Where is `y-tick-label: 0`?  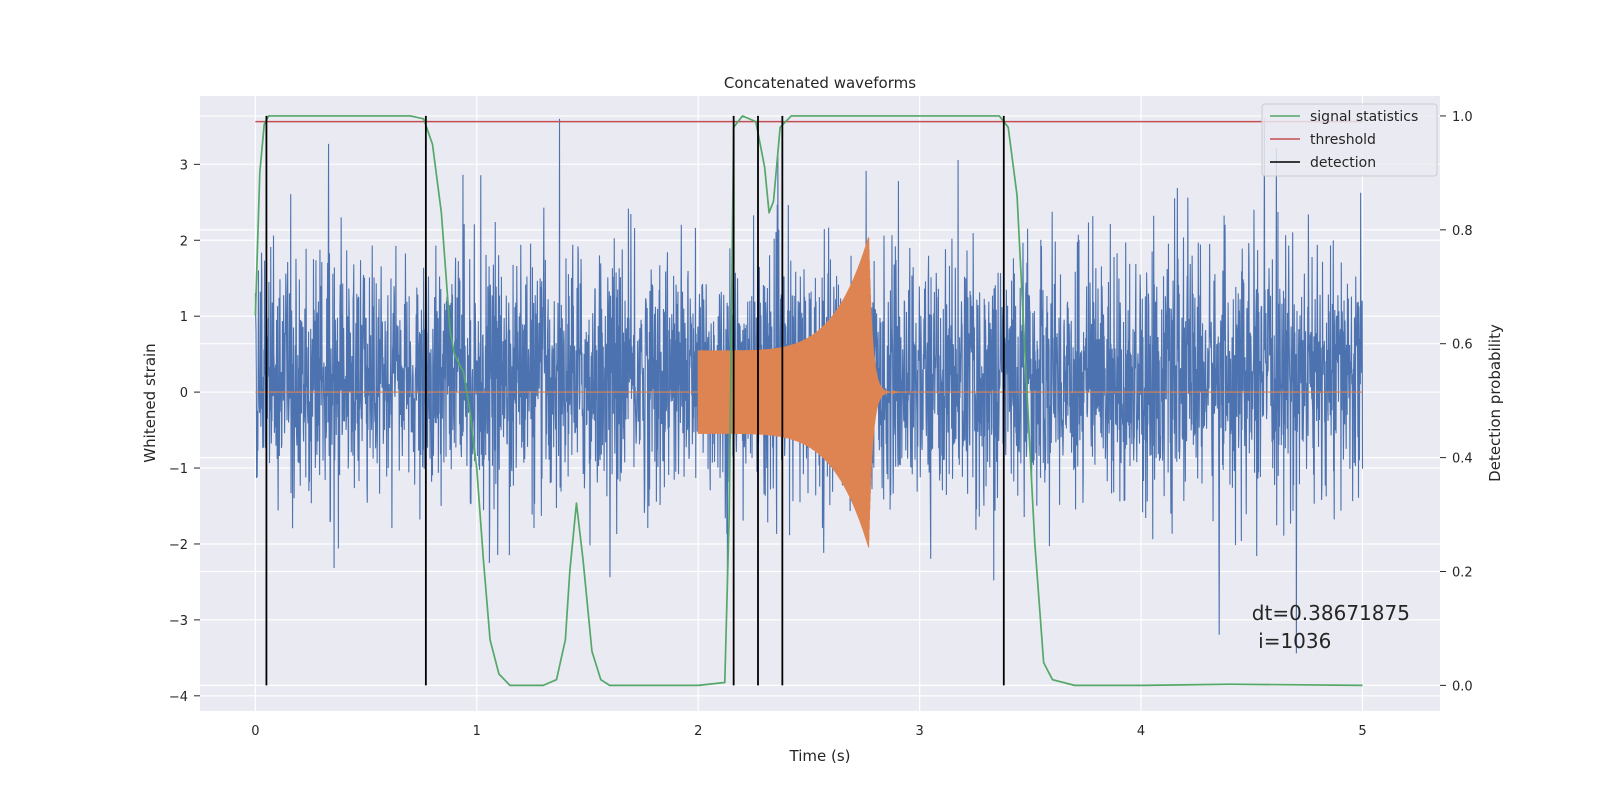
y-tick-label: 0 is located at coordinates (184, 393).